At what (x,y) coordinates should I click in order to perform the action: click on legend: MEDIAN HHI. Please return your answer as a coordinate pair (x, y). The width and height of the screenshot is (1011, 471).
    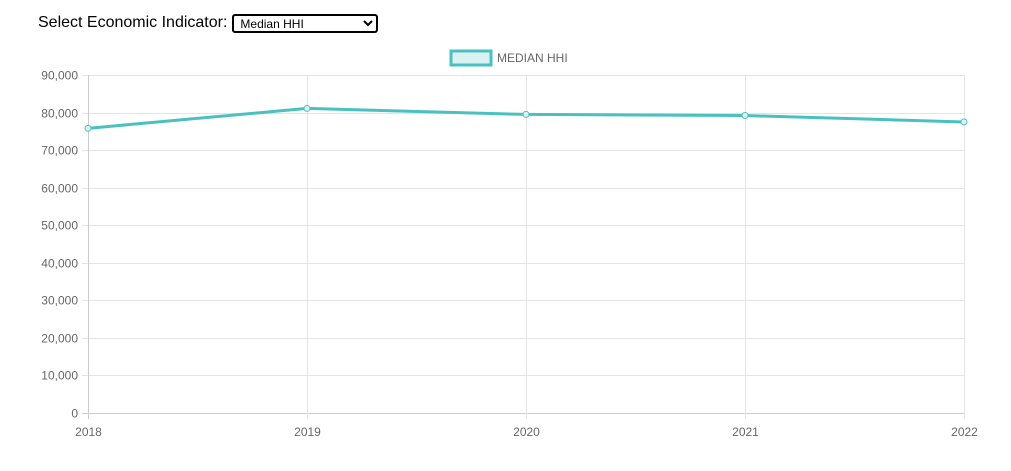
    Looking at the image, I should click on (508, 58).